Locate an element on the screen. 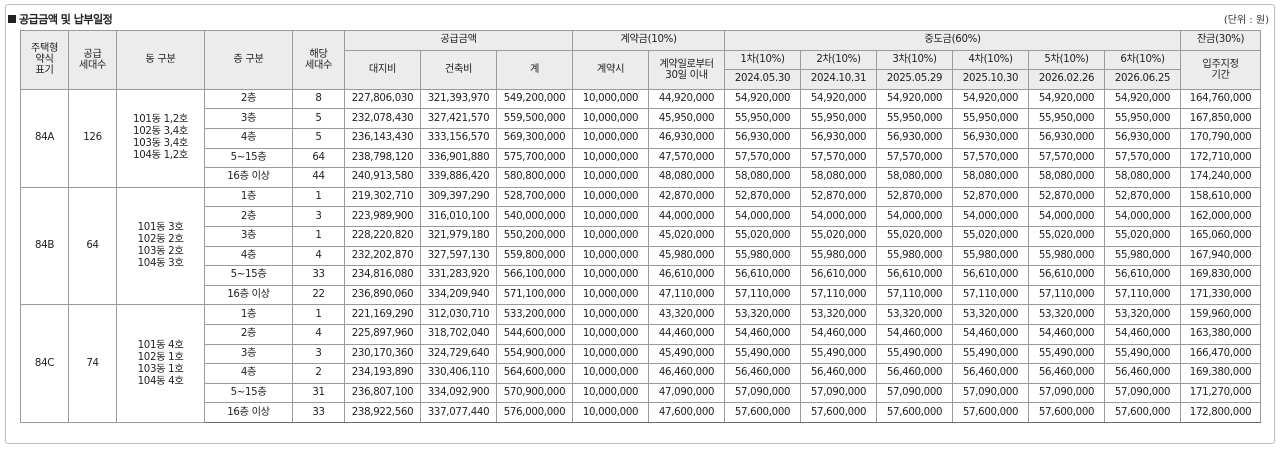 The image size is (1280, 449). cell-balance: 162,000,000 is located at coordinates (1221, 216).